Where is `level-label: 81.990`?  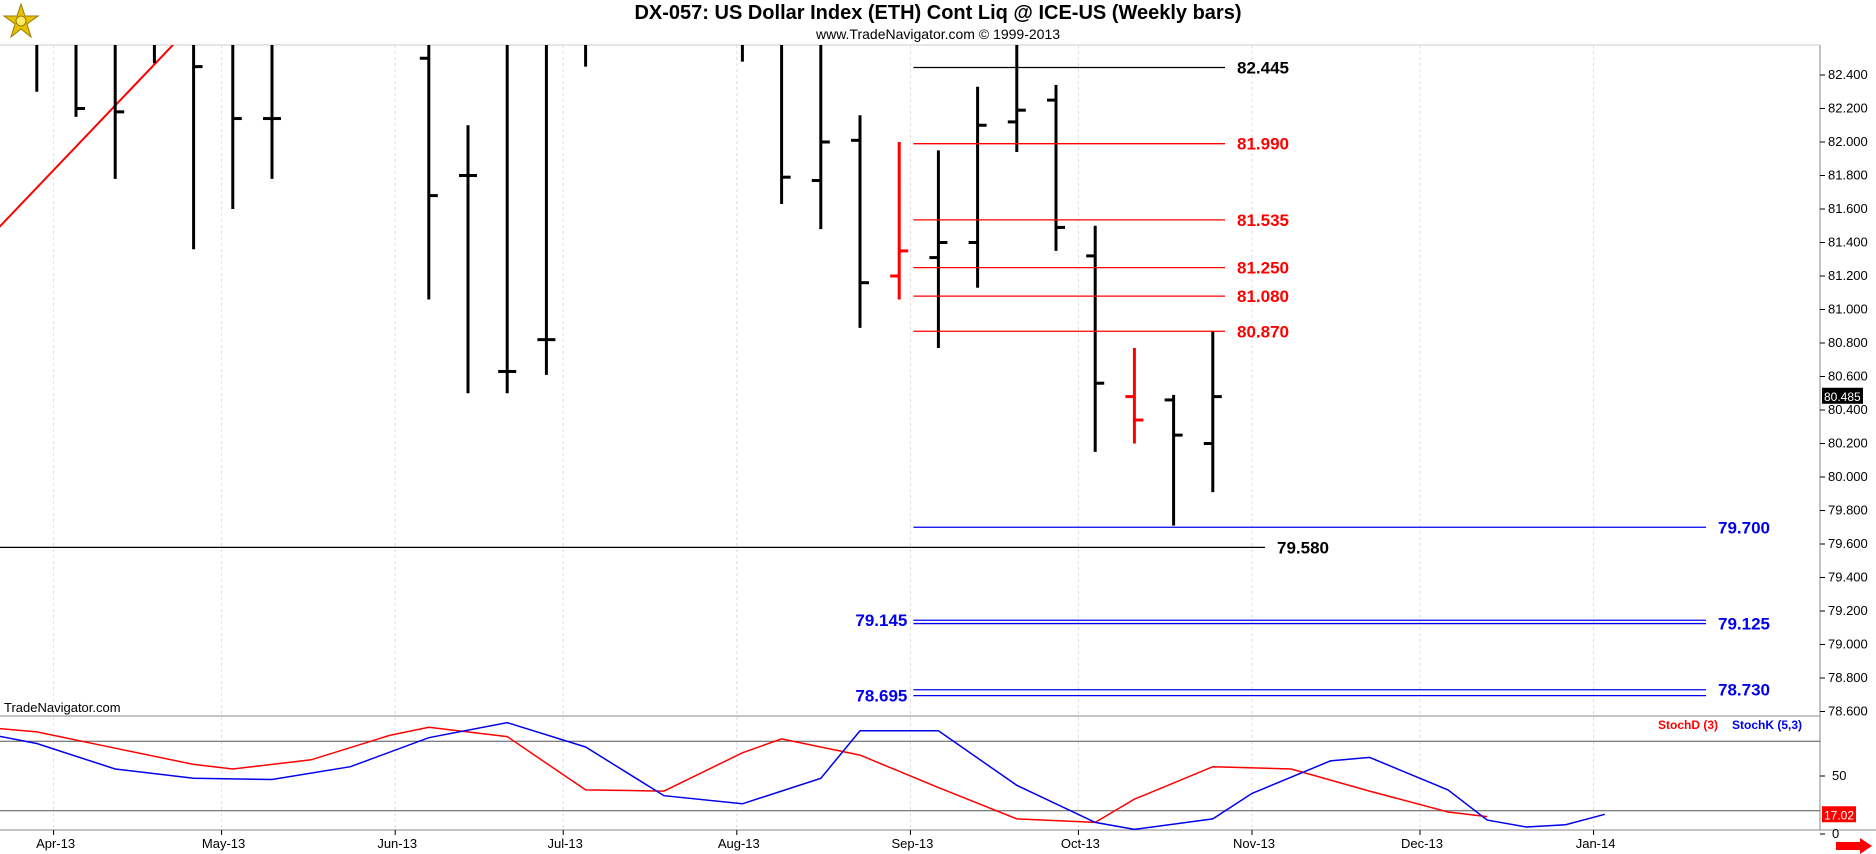
level-label: 81.990 is located at coordinates (1263, 144).